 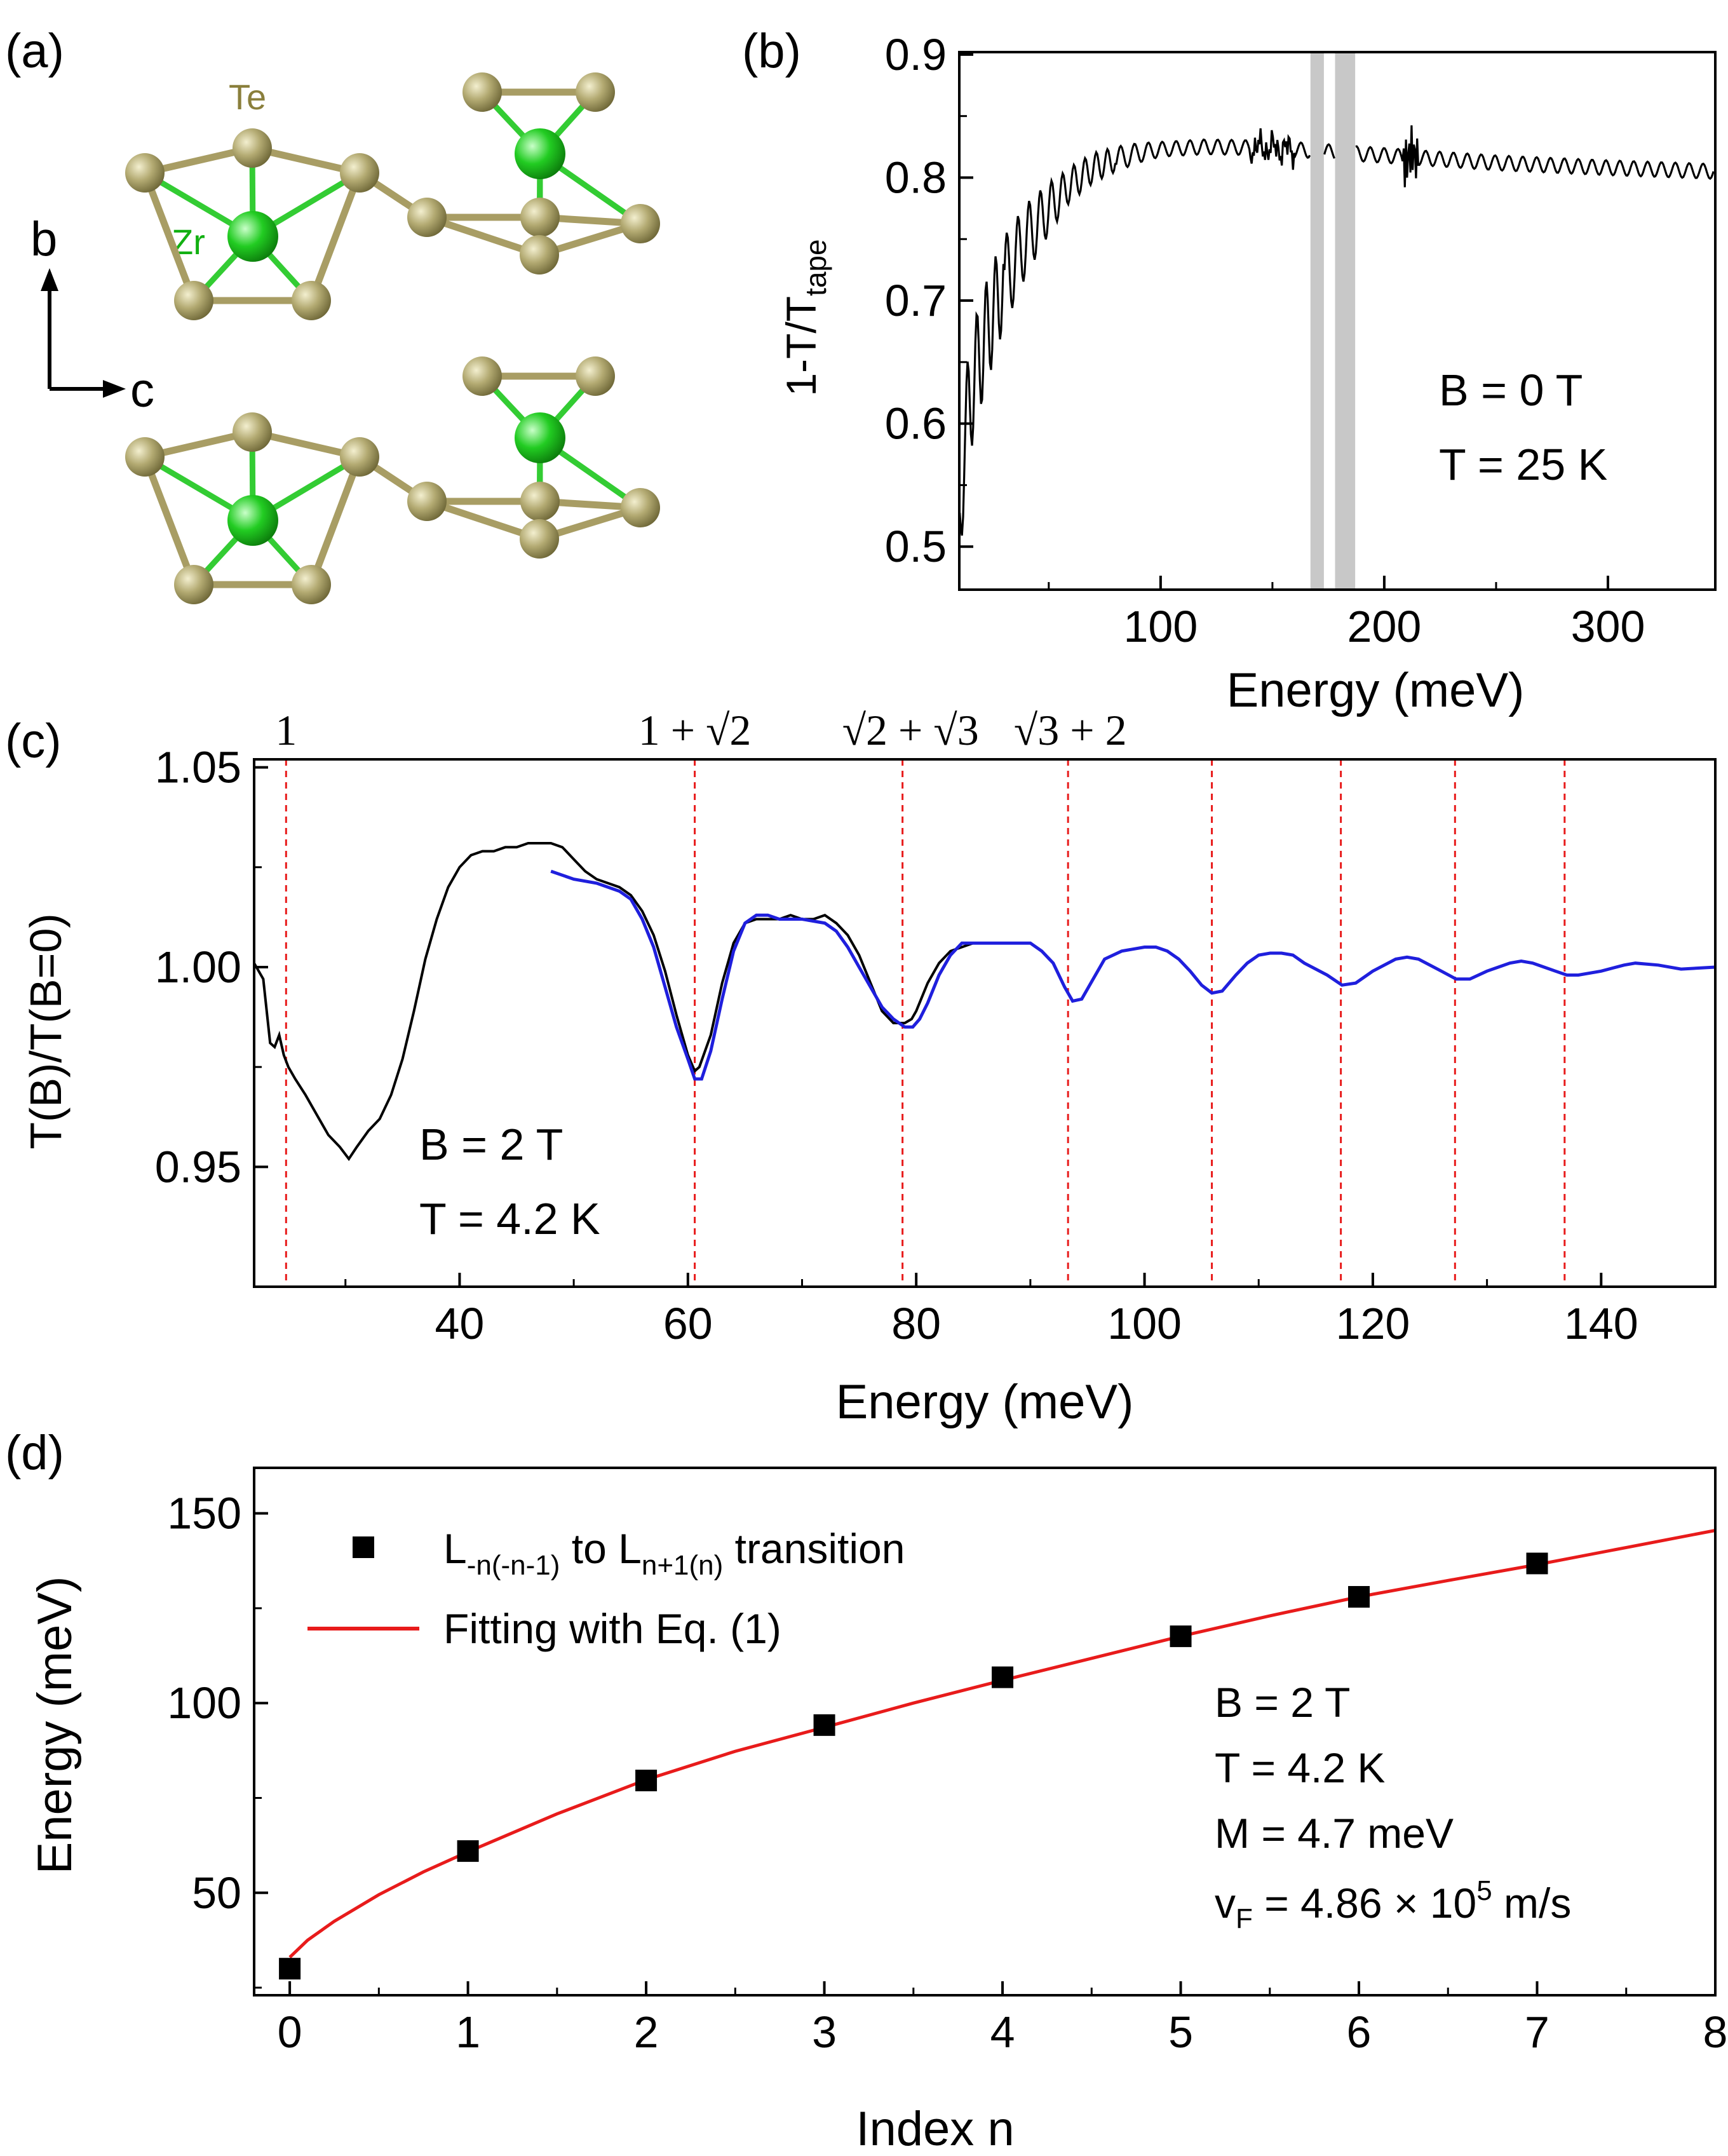 I want to click on plot-c-fit-line, so click(x=1133, y=975).